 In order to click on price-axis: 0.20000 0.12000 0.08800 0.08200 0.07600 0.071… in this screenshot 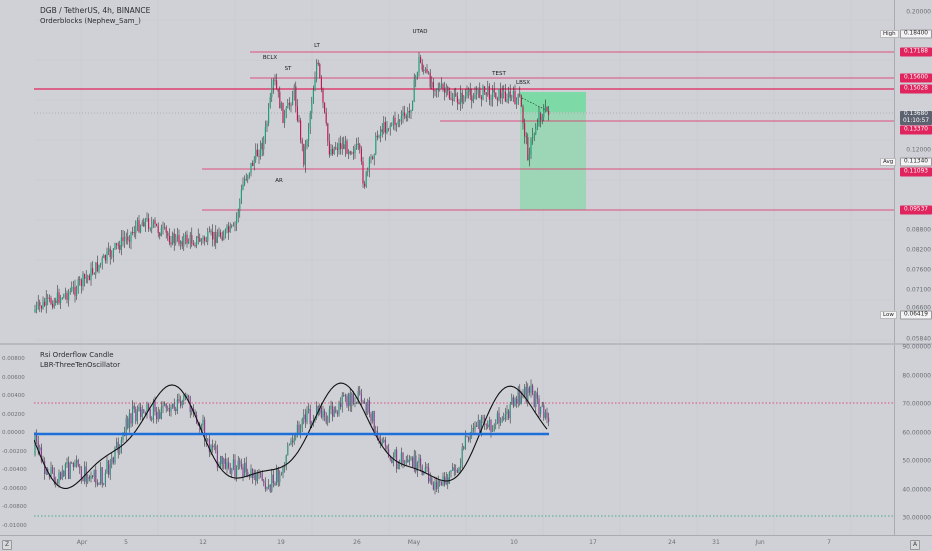, I will do `click(913, 171)`.